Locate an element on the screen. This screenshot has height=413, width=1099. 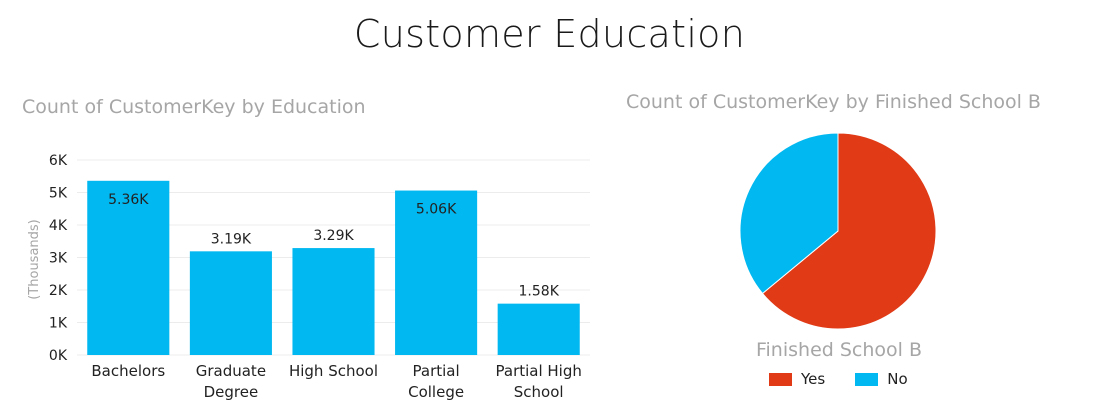
data-label: 3.19K is located at coordinates (231, 239).